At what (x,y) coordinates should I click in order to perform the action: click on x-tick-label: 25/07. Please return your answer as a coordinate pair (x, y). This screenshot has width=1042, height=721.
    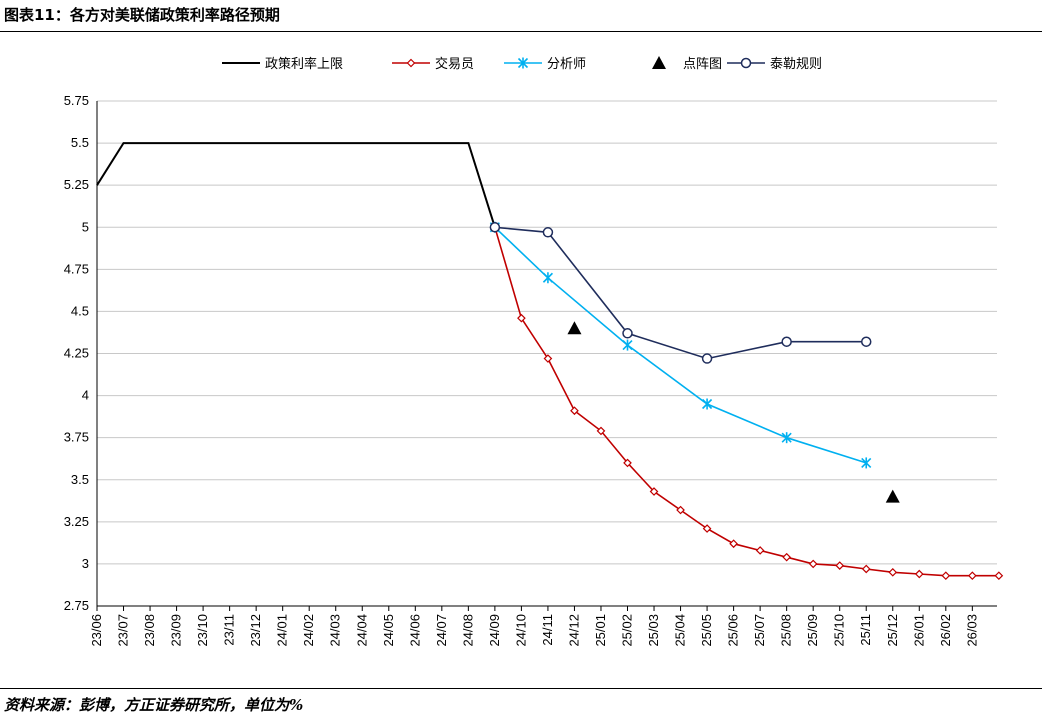
    Looking at the image, I should click on (759, 630).